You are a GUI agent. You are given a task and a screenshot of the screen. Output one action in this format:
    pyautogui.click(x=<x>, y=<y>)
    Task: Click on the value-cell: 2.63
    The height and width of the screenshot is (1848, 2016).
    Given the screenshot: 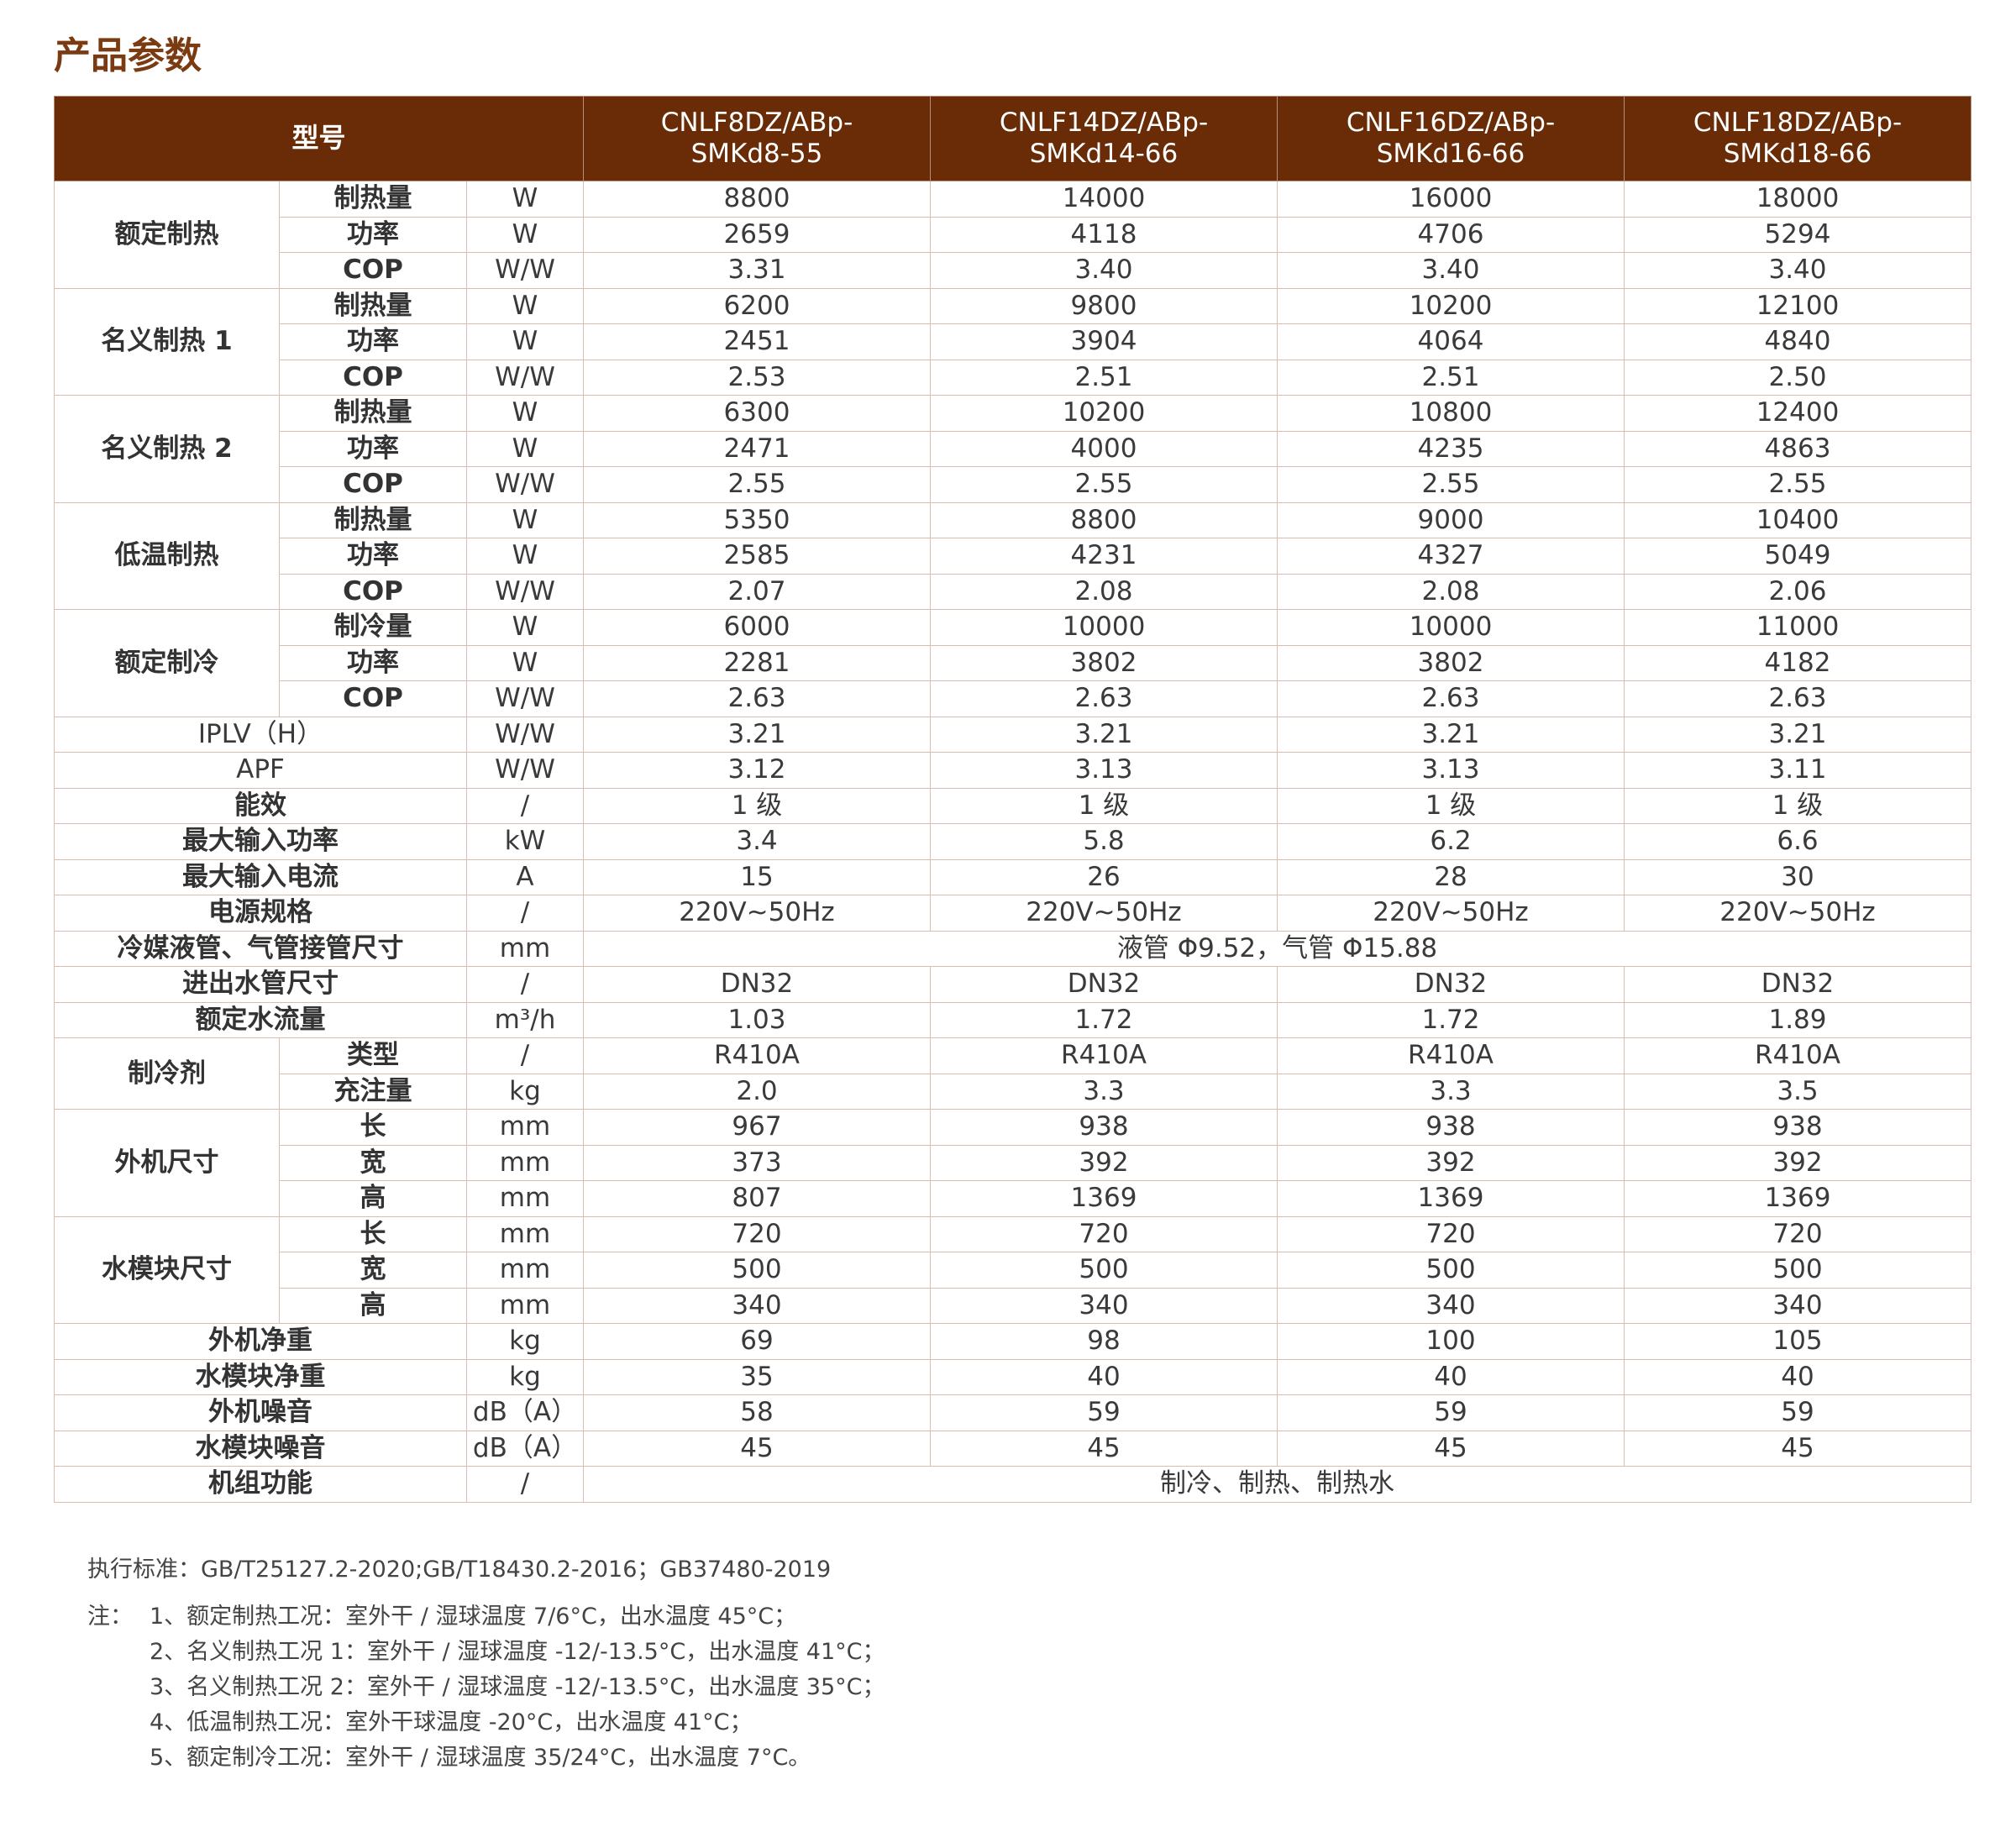 What is the action you would take?
    pyautogui.click(x=1797, y=698)
    